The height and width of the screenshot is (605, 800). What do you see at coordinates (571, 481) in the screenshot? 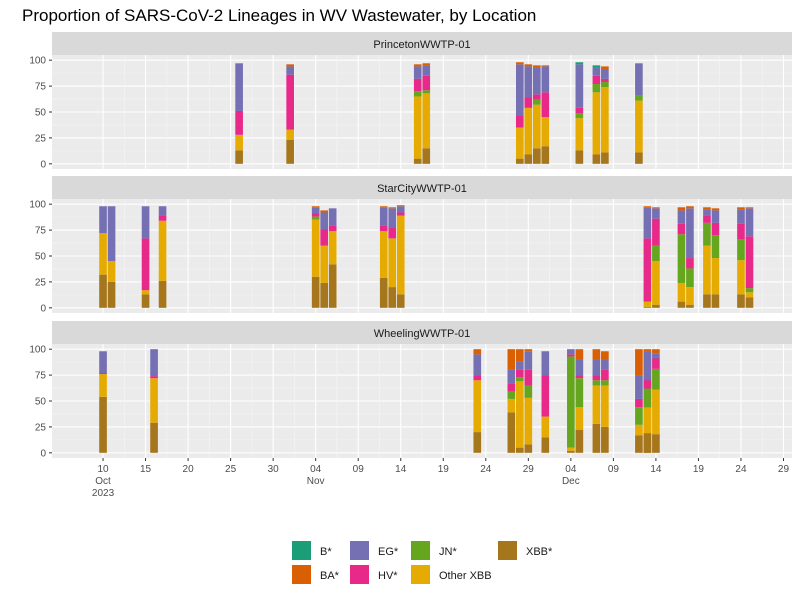
I see `x-tick-label: Dec` at bounding box center [571, 481].